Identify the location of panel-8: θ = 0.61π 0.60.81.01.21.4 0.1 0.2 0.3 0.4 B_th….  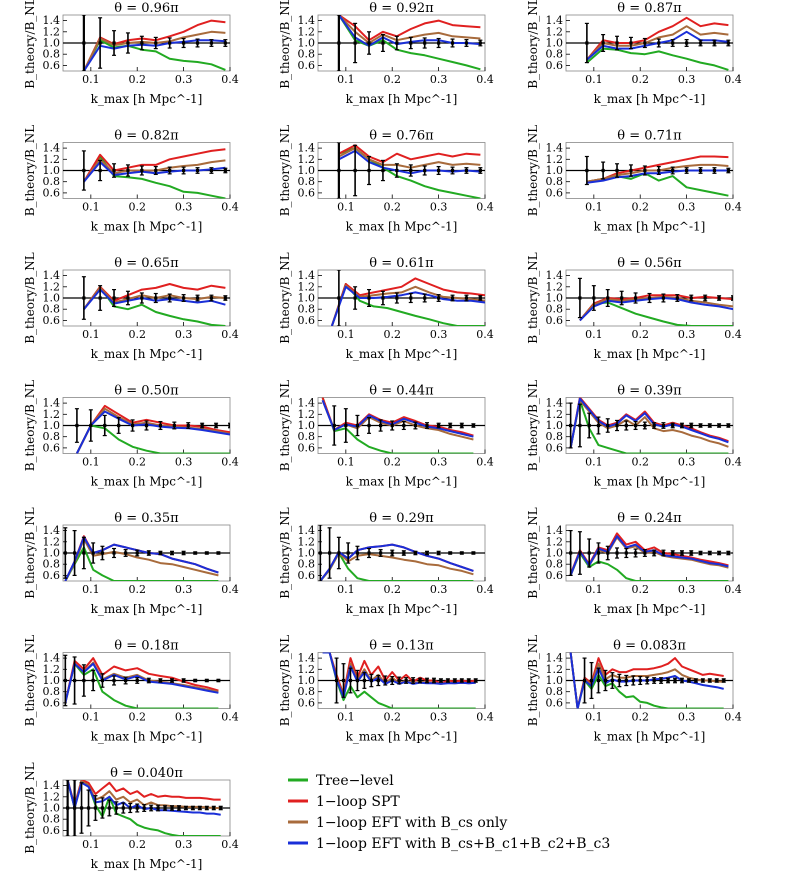
(386, 306).